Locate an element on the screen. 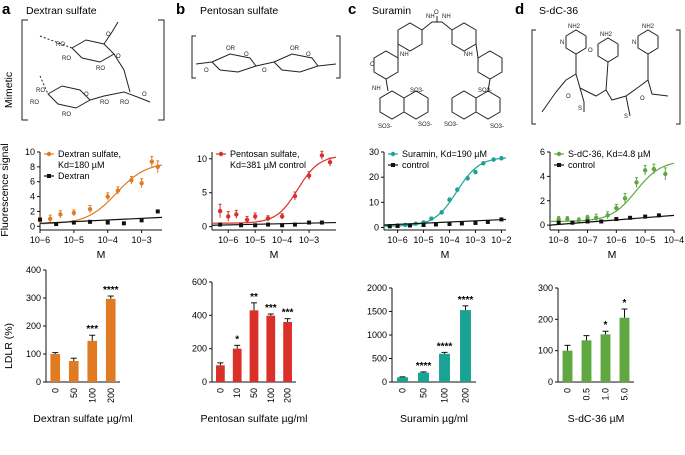 This screenshot has height=455, width=685. compound-name-d: S-dC-36 is located at coordinates (558, 11).